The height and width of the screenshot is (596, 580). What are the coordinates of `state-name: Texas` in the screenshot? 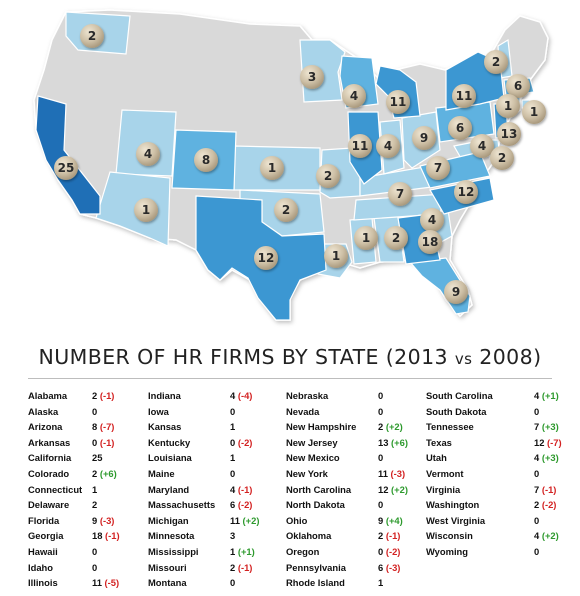 It's located at (439, 442).